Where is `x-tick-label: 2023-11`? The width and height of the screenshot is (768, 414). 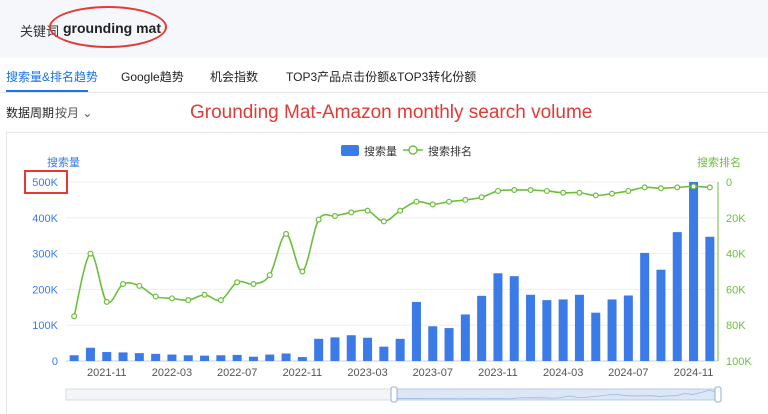
x-tick-label: 2023-11 is located at coordinates (498, 373).